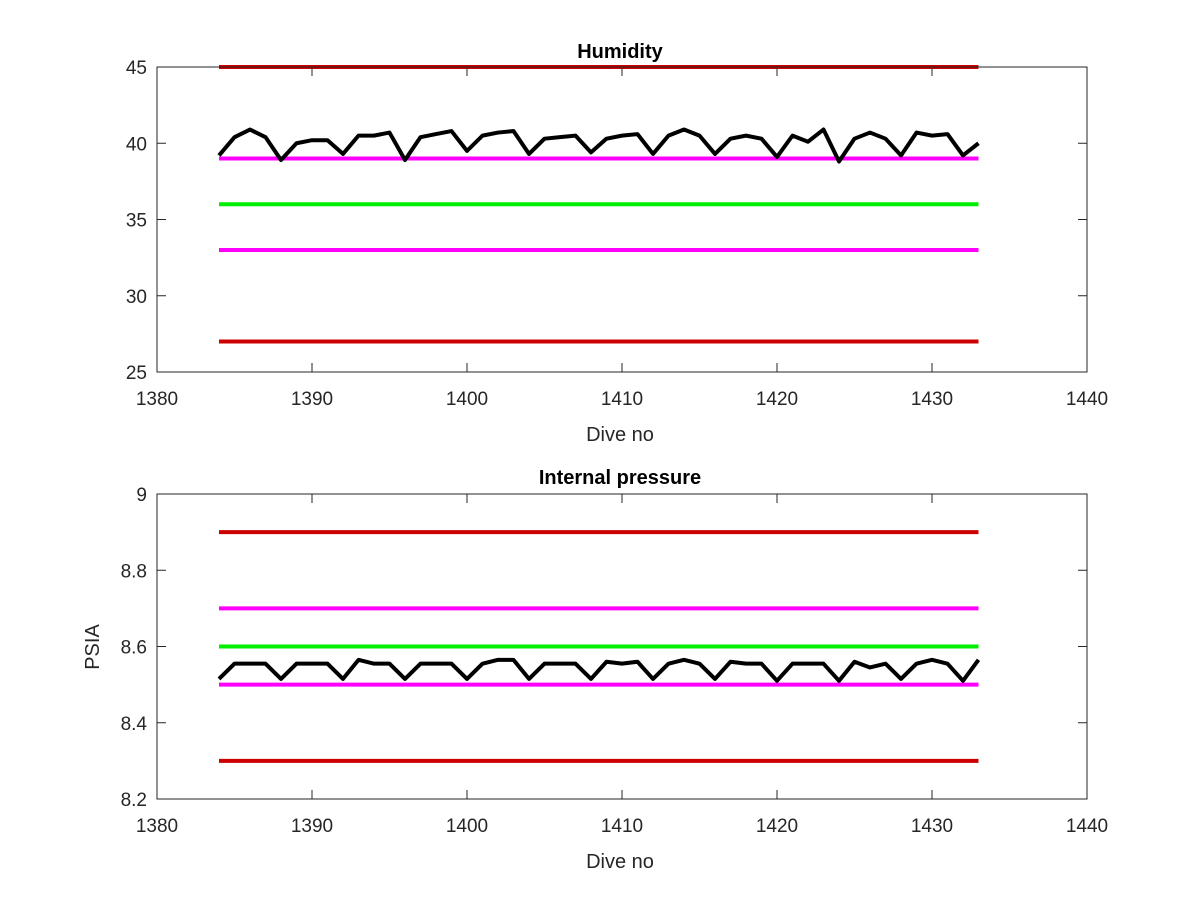 The height and width of the screenshot is (900, 1200). I want to click on humidity-title: Humidity, so click(620, 52).